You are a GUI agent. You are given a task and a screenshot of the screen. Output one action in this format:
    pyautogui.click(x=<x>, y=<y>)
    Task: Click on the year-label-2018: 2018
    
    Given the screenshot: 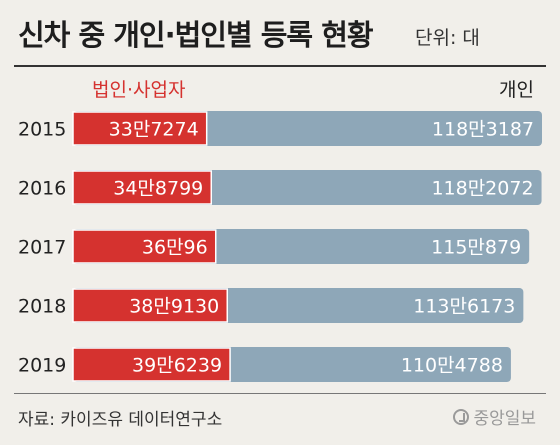 What is the action you would take?
    pyautogui.click(x=42, y=307)
    